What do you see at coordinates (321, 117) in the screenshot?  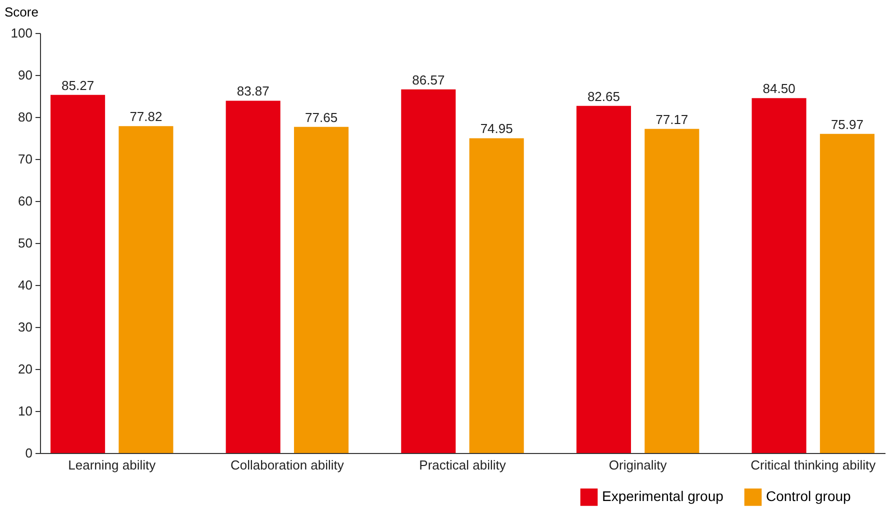 I see `data-label: 77.65` at bounding box center [321, 117].